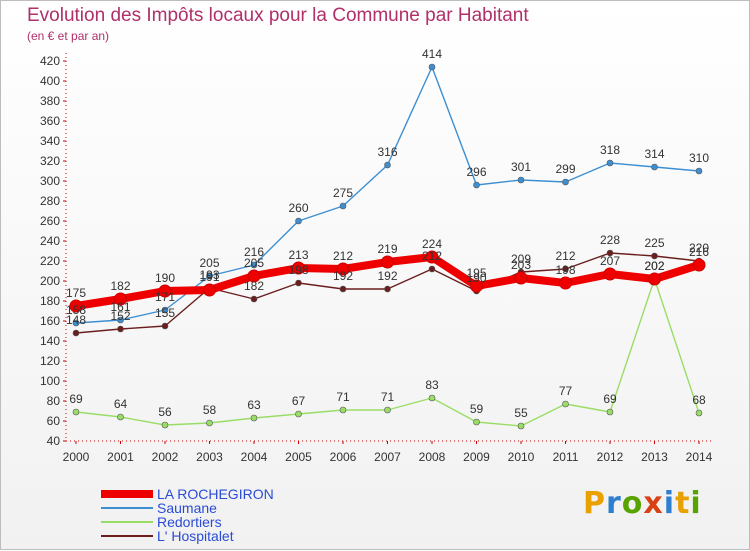 The image size is (750, 551). I want to click on data-label: 225, so click(654, 243).